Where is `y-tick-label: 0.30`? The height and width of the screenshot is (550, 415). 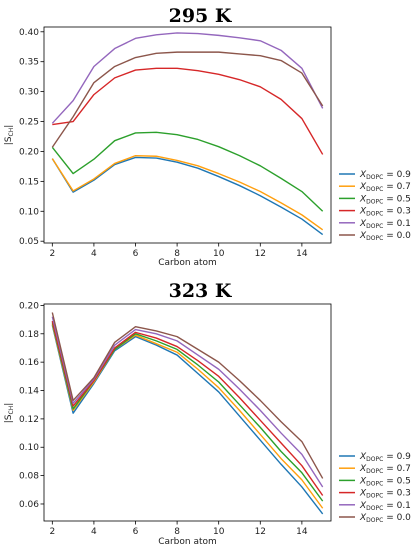 y-tick-label: 0.30 is located at coordinates (29, 93).